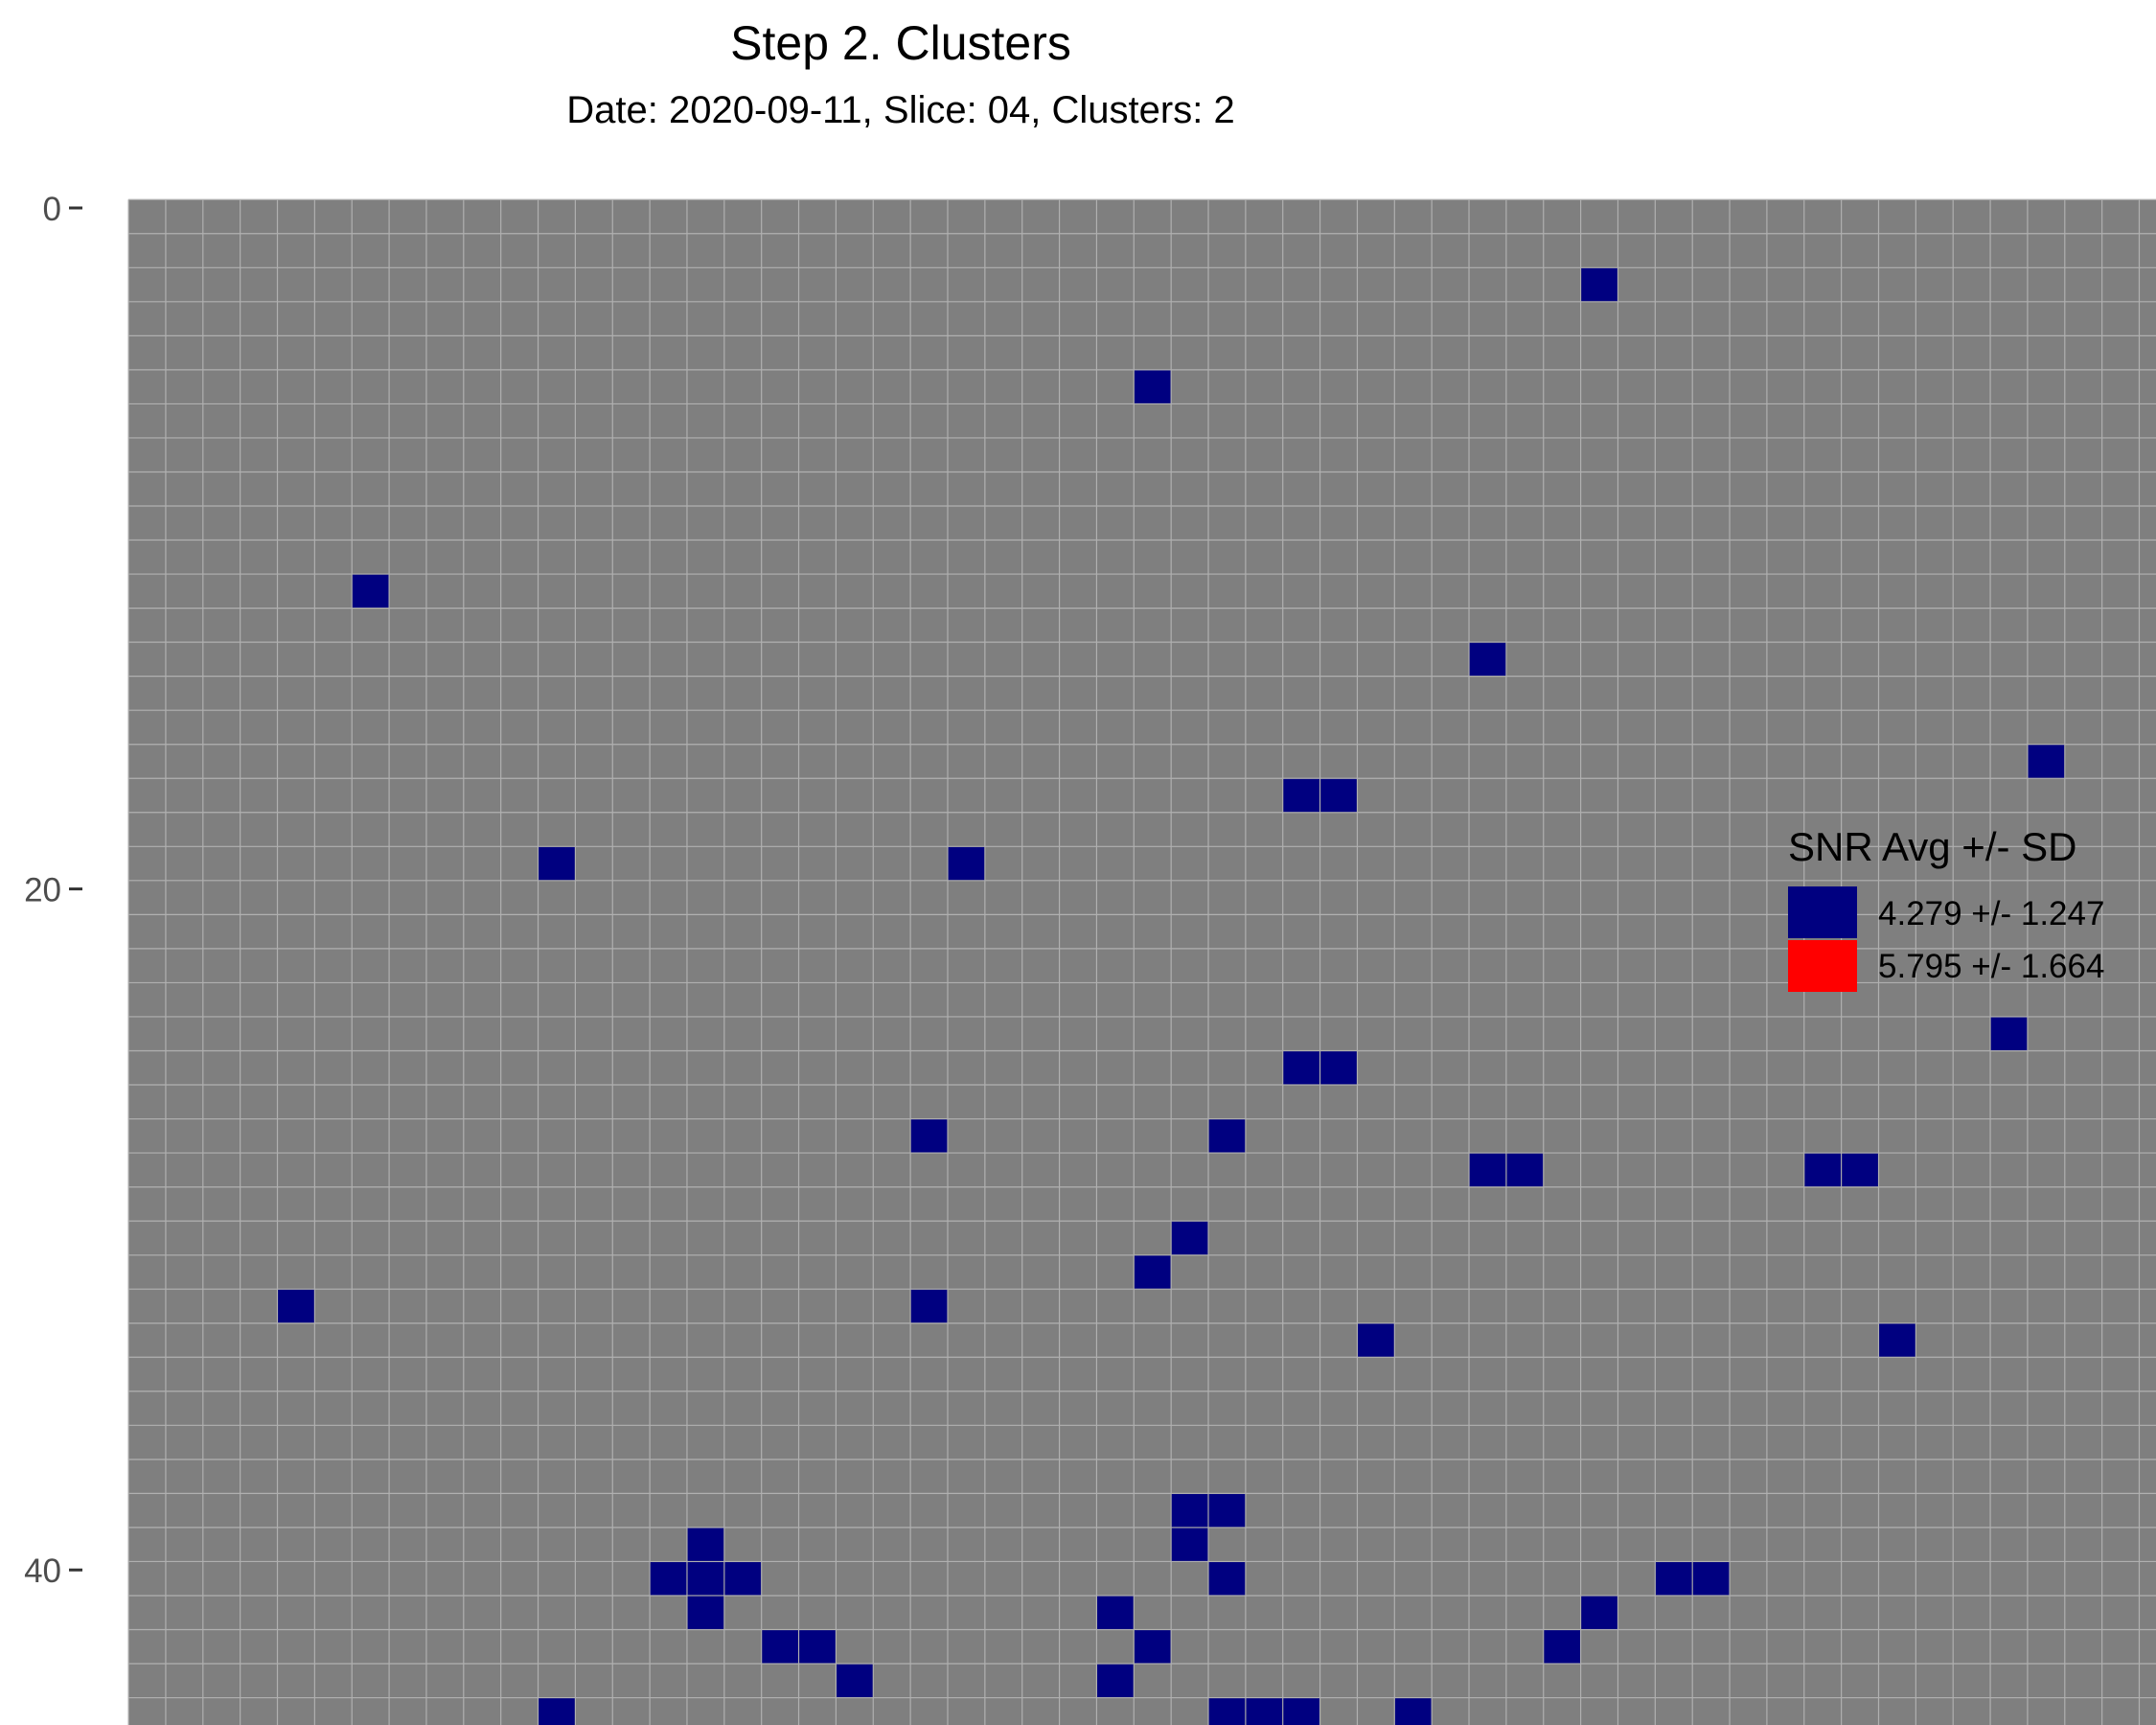  Describe the element at coordinates (1991, 913) in the screenshot. I see `legend-label-cluster-1: 4.279 +/- 1.247` at that location.